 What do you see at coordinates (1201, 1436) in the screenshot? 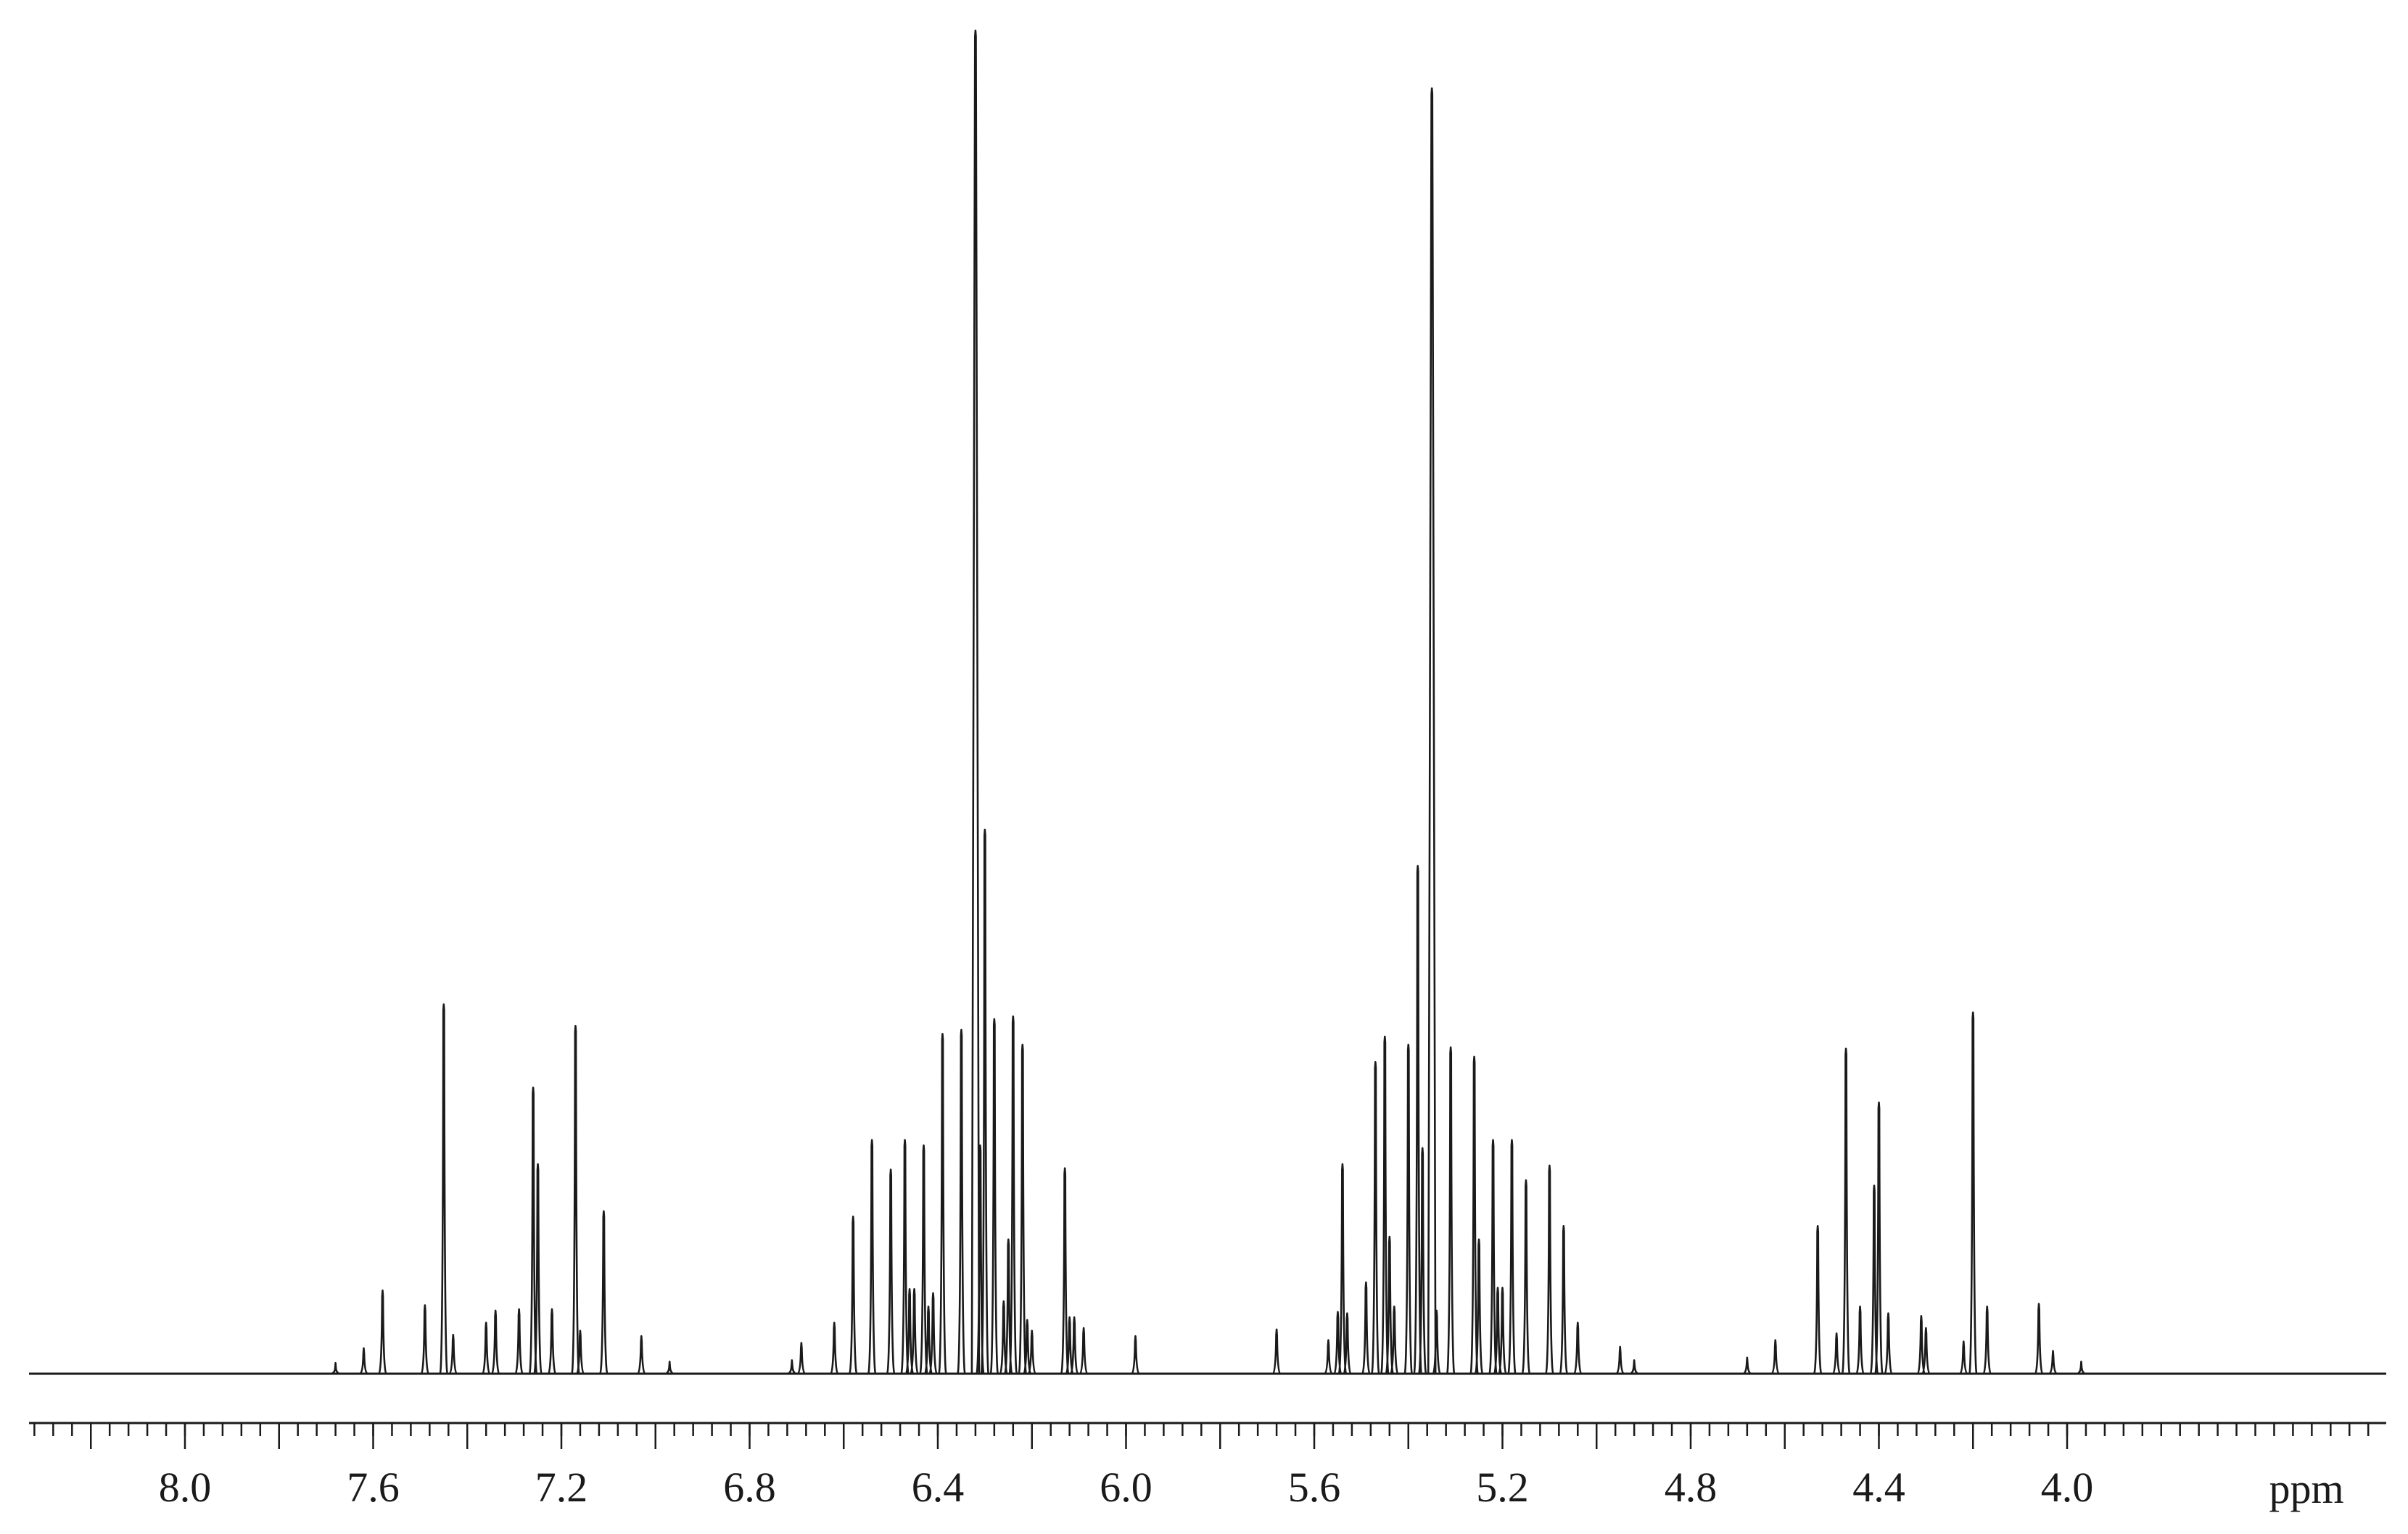
I see `x-axis-ticks` at bounding box center [1201, 1436].